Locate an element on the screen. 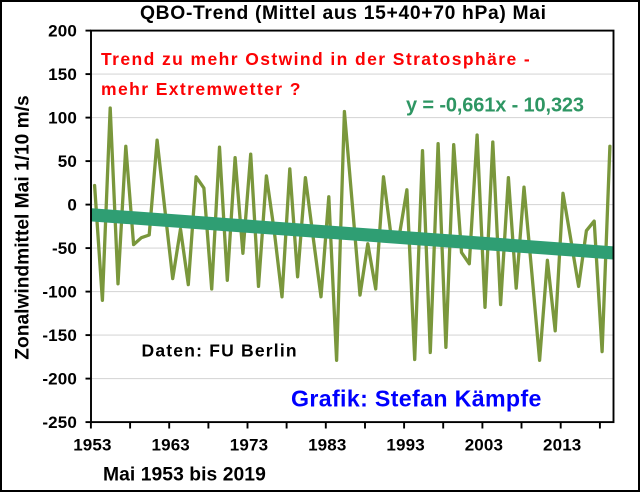 The image size is (640, 497). svg-text: mehr Extremwetter ? is located at coordinates (201, 89).